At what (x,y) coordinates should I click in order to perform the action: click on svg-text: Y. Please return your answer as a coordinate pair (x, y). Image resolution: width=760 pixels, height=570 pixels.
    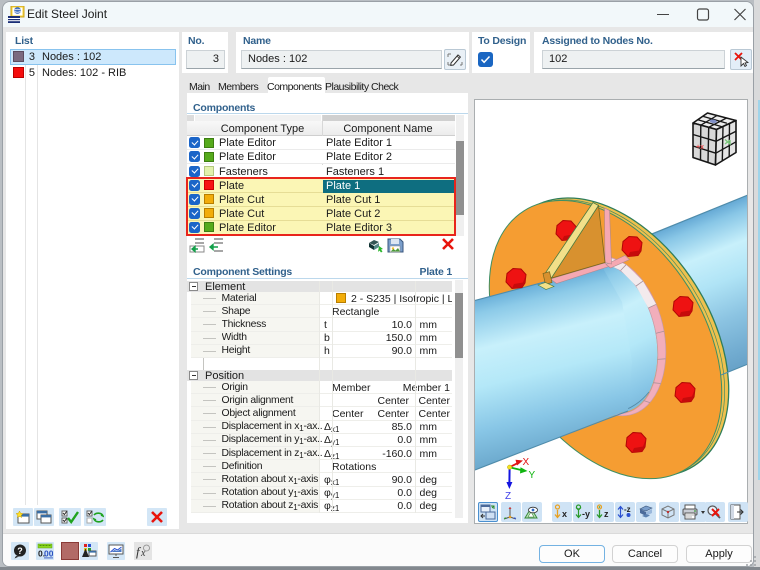
    Looking at the image, I should click on (532, 475).